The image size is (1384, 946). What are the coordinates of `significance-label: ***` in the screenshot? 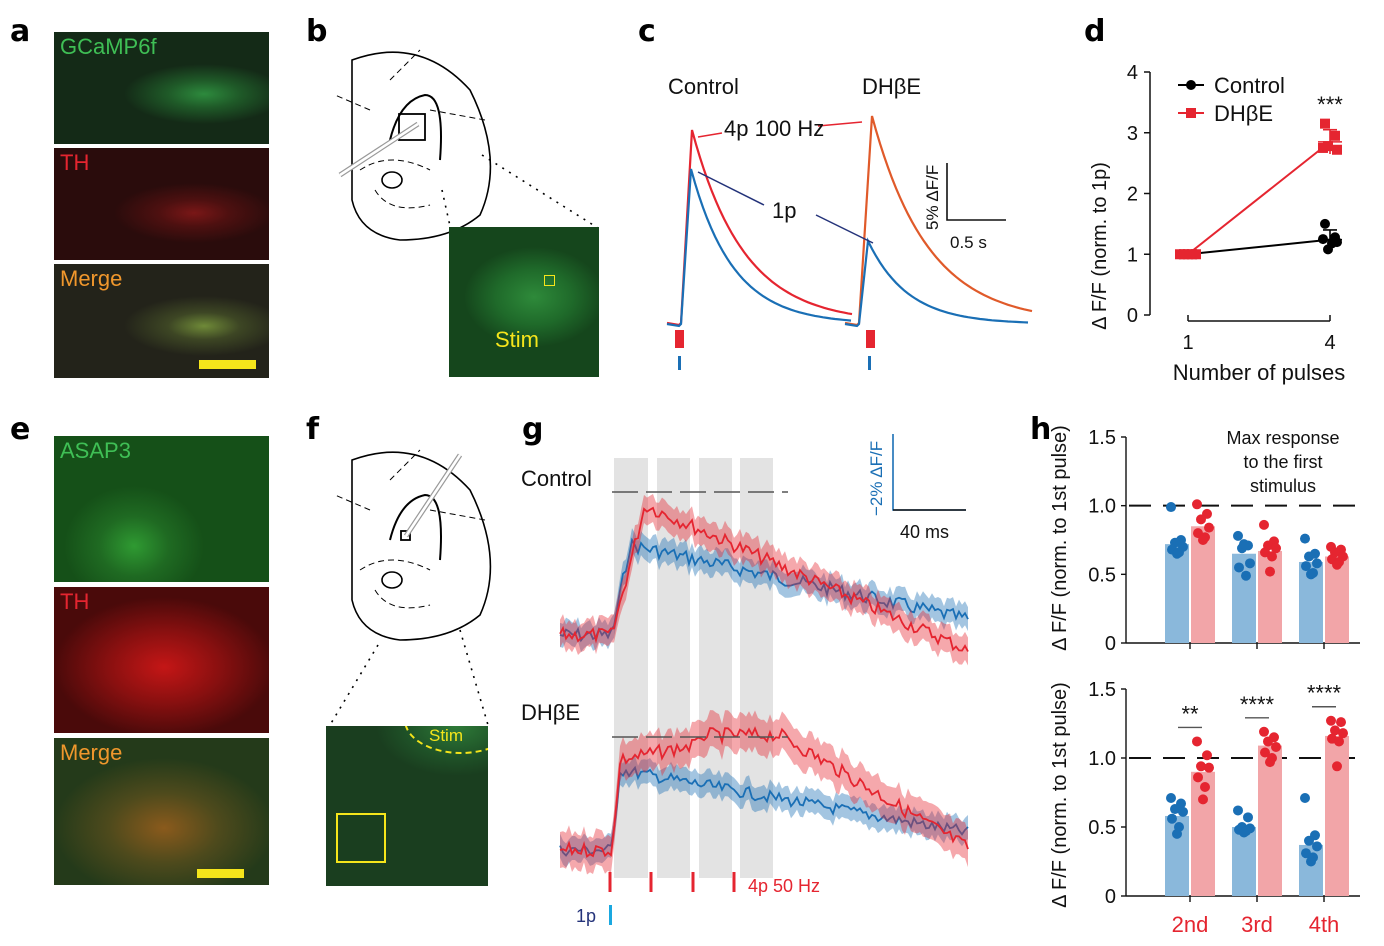 It's located at (1330, 104).